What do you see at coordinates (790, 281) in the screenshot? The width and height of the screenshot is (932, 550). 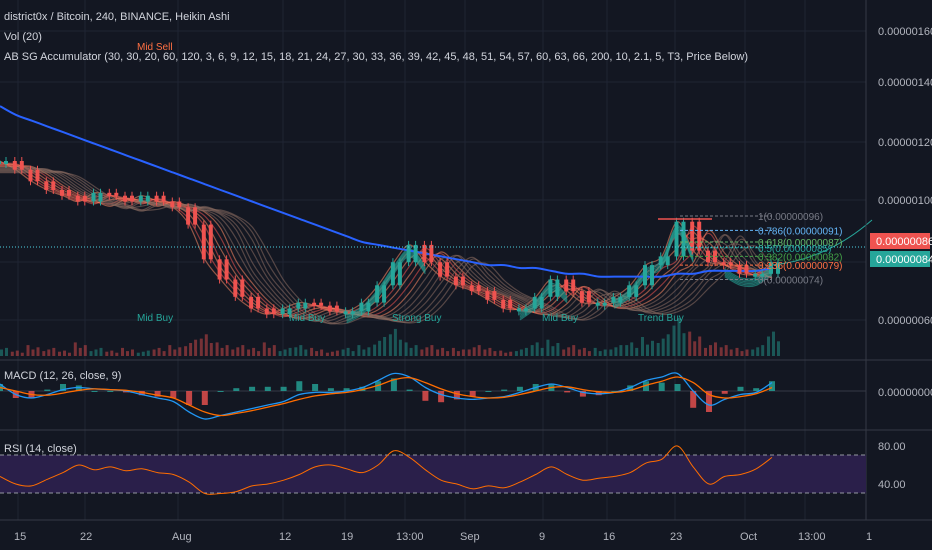 I see `fib-label: 0(0.00000074)` at bounding box center [790, 281].